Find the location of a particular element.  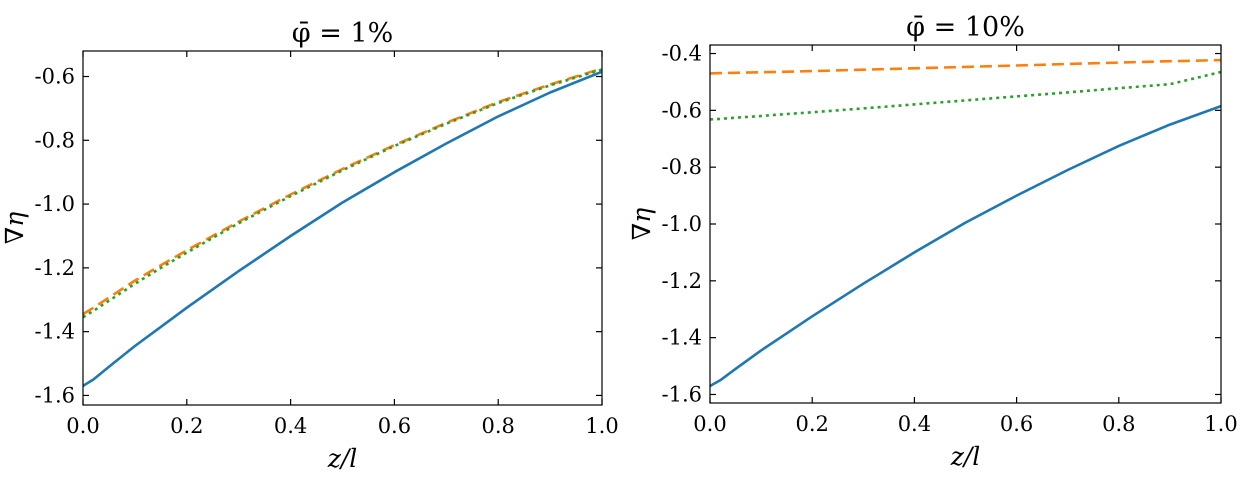

left-x-tick-label: 1.0 is located at coordinates (601, 426).